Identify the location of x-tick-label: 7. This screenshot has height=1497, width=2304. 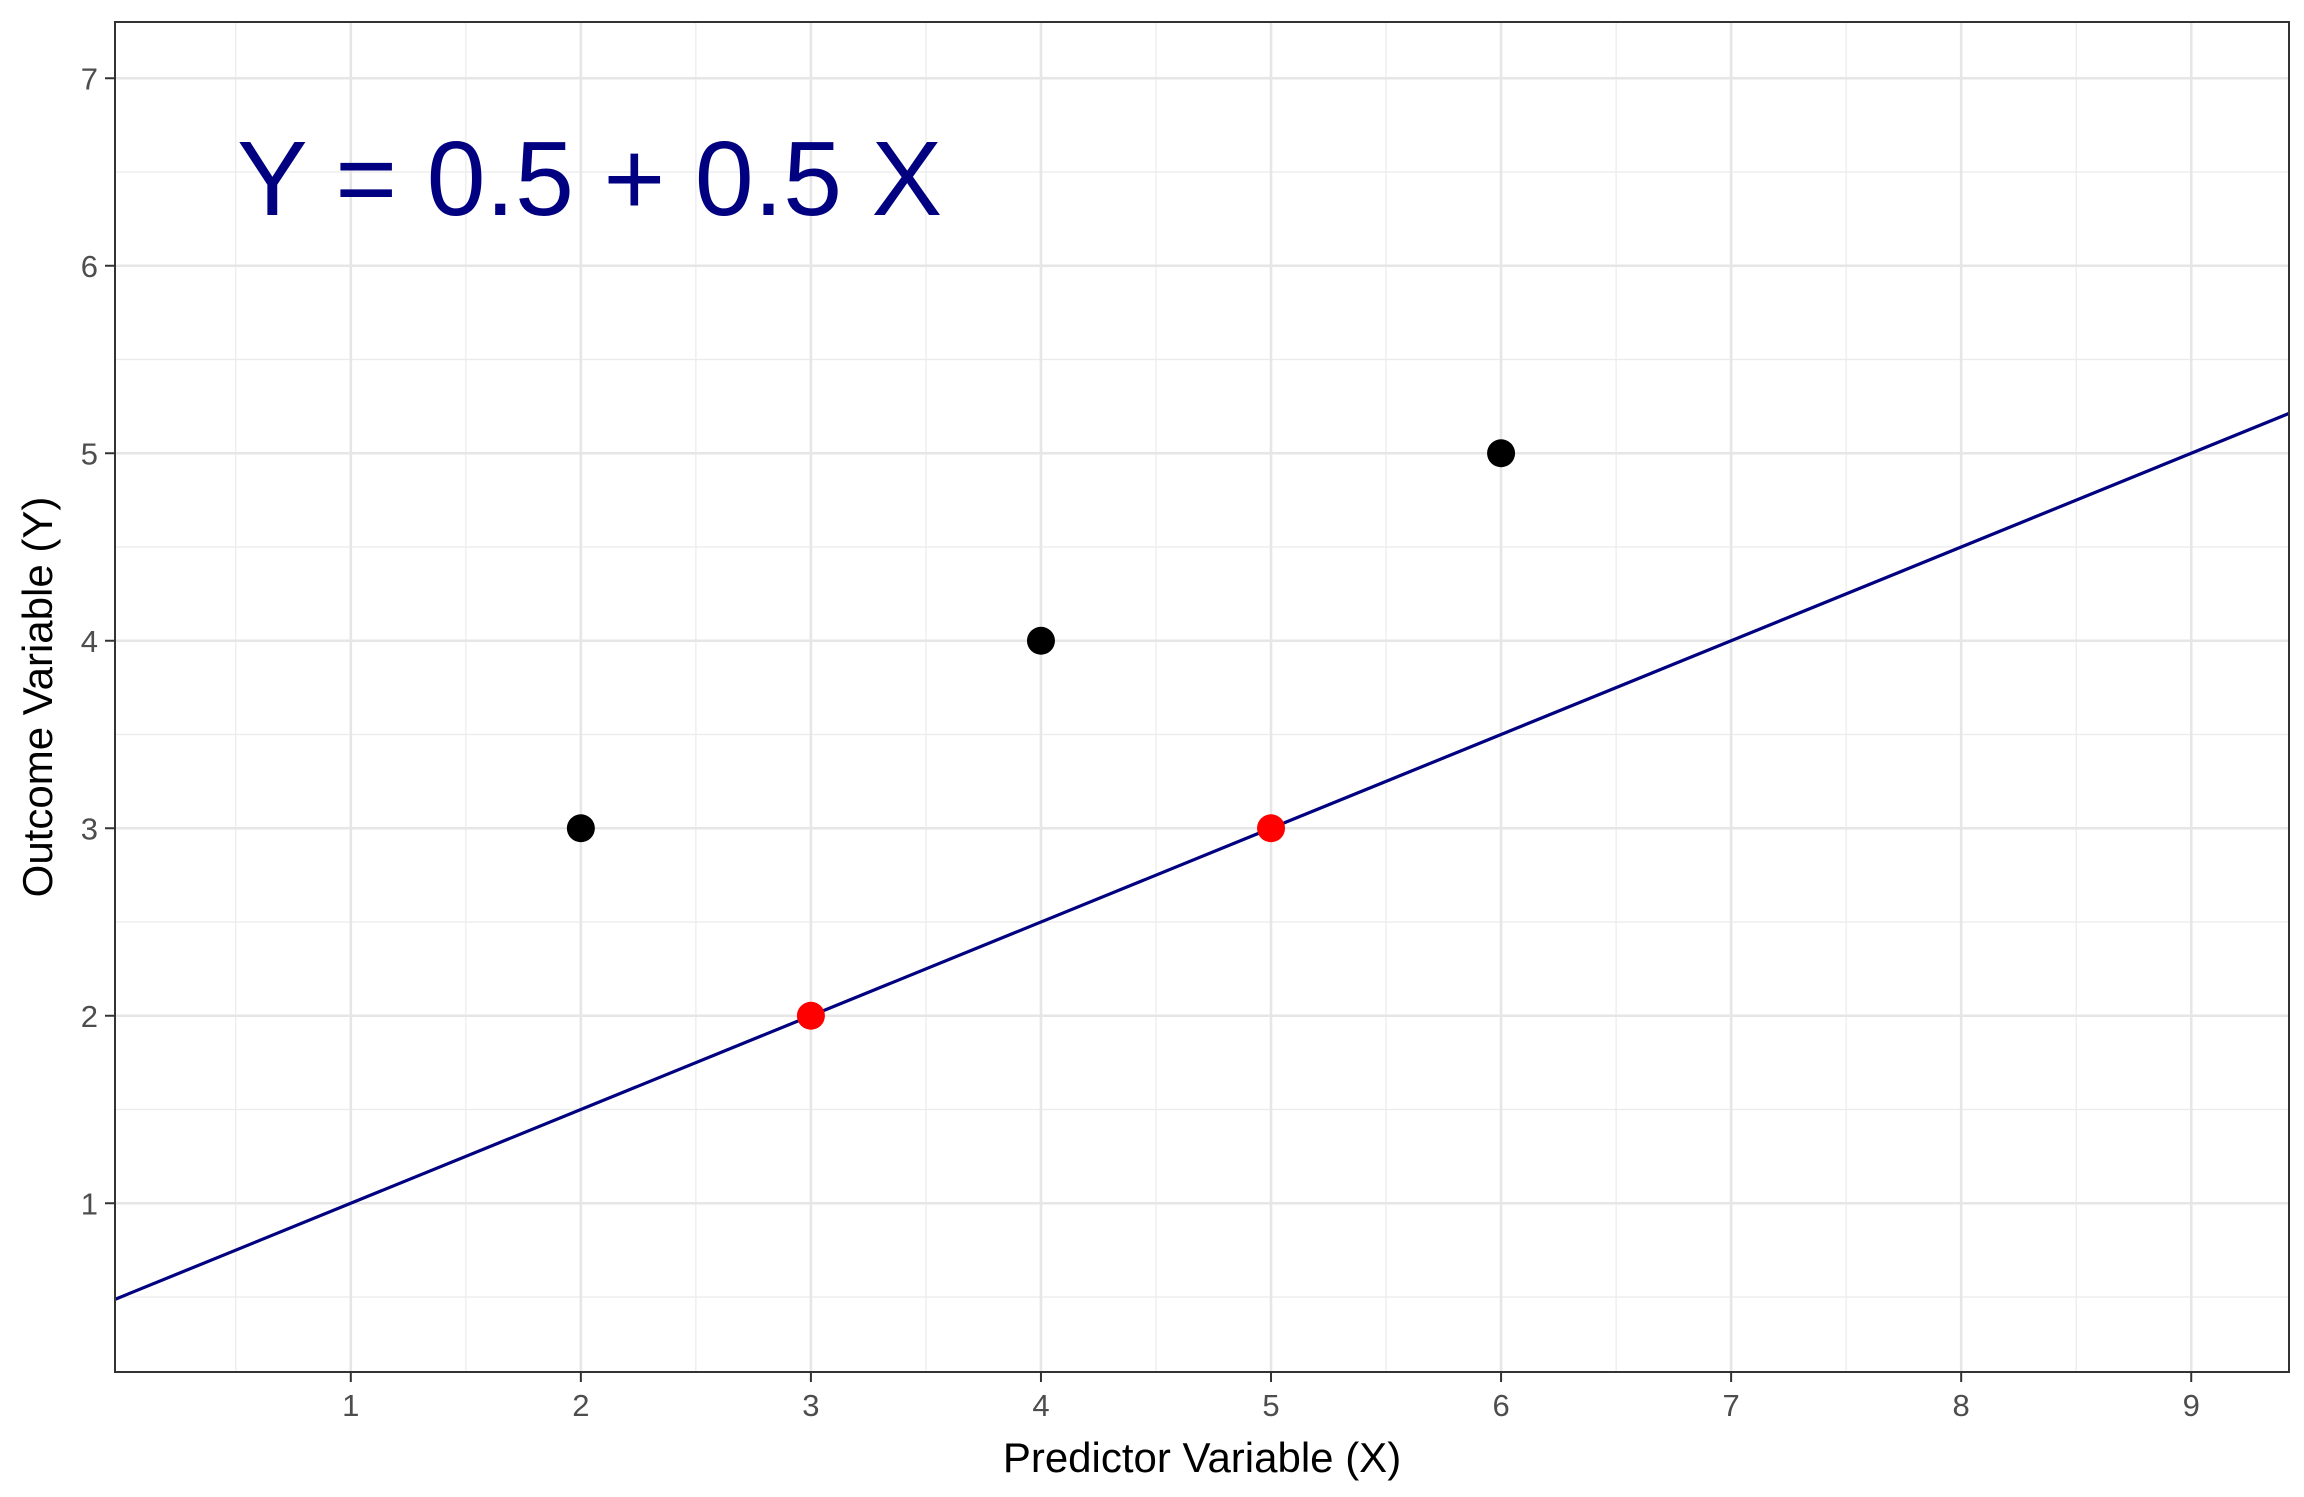
(1730, 1405).